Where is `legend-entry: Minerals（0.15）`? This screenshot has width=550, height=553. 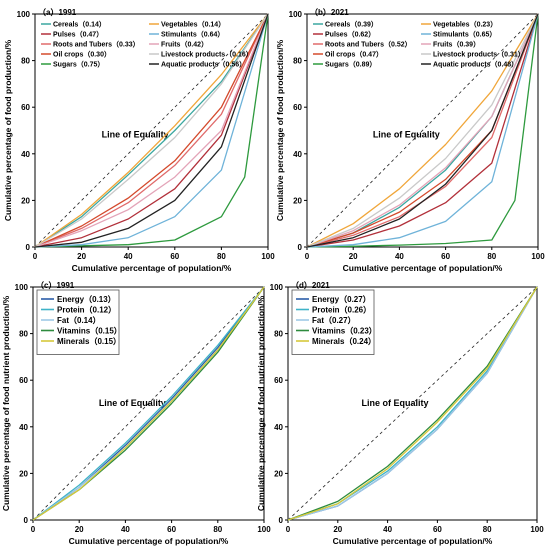 legend-entry: Minerals（0.15） is located at coordinates (89, 341).